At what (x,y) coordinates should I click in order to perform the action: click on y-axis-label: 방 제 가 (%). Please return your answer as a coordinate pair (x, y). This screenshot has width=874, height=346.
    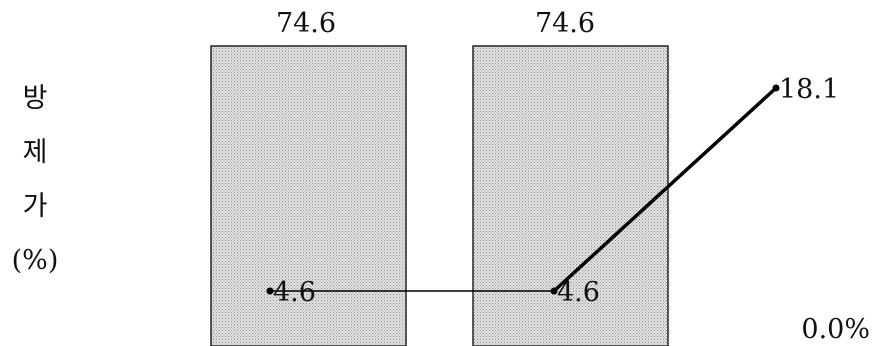
    Looking at the image, I should click on (35, 180).